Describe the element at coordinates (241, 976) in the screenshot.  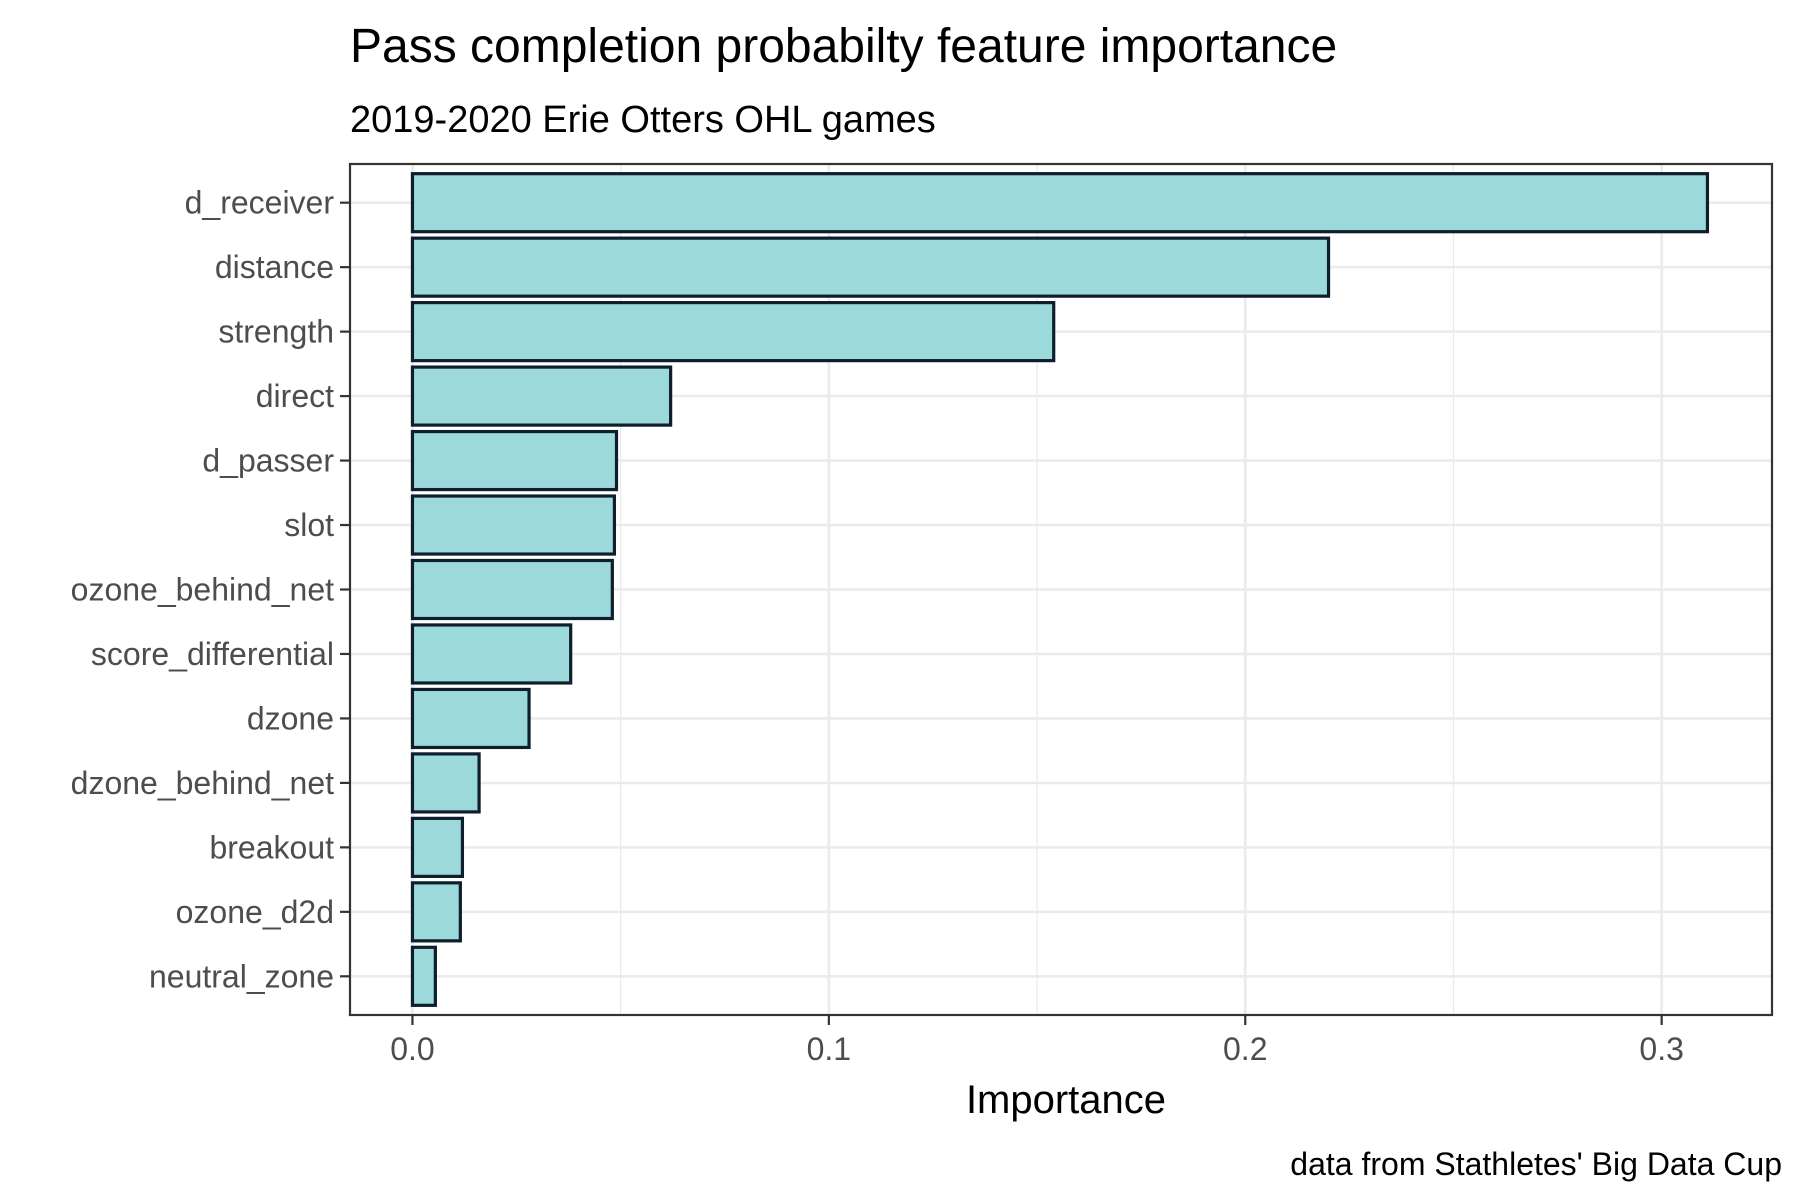
I see `y-tick-label: neutral_zone` at that location.